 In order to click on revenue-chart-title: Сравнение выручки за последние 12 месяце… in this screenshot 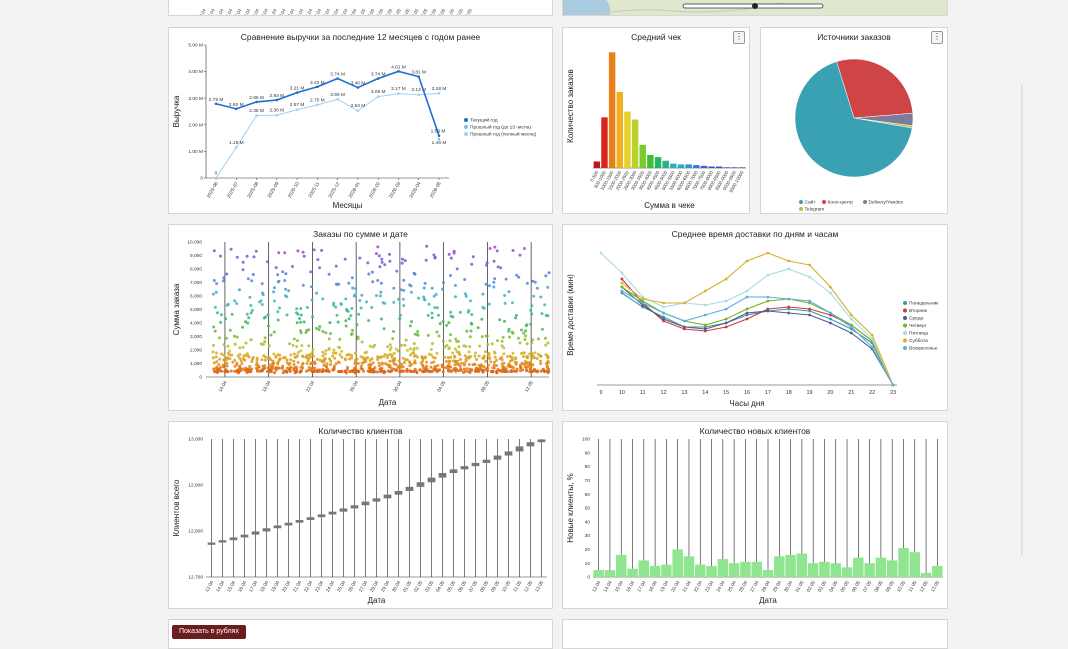, I will do `click(360, 37)`.